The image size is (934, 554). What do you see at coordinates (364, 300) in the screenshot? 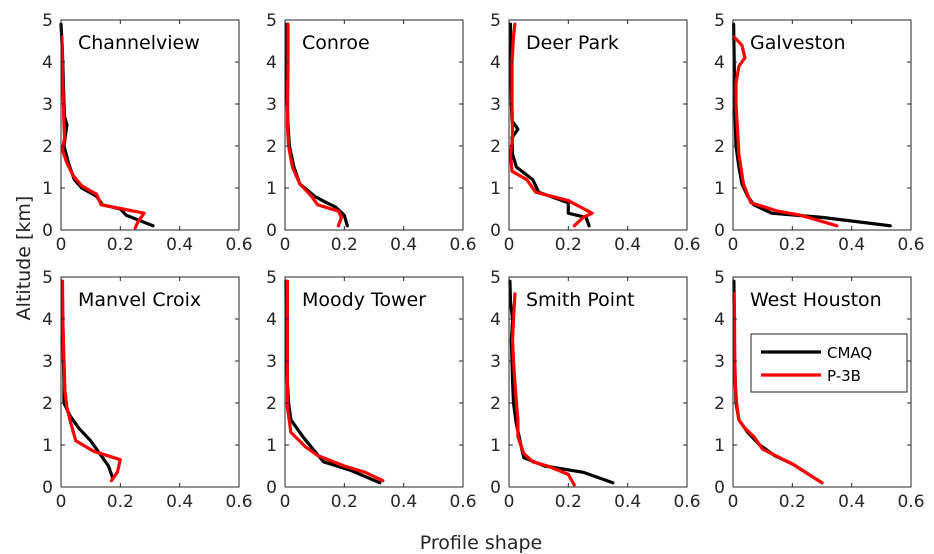
I see `panel-title: Moody Tower` at bounding box center [364, 300].